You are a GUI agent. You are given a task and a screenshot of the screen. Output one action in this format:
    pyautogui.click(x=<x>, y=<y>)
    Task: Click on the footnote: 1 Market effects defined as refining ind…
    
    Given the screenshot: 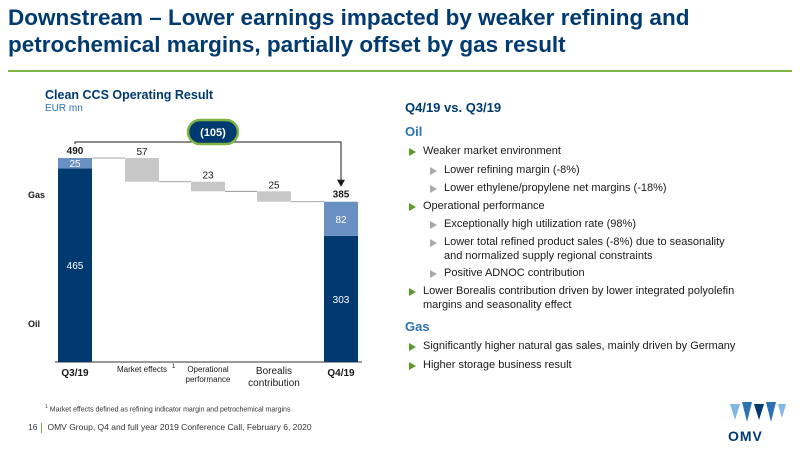 What is the action you would take?
    pyautogui.click(x=168, y=409)
    